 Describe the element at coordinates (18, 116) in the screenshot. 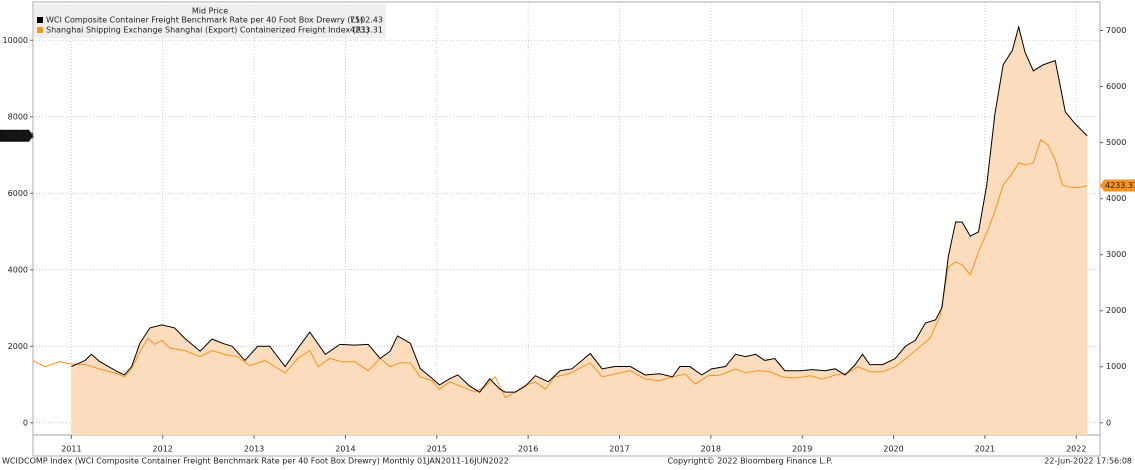

I see `y-tick-label: 8000` at that location.